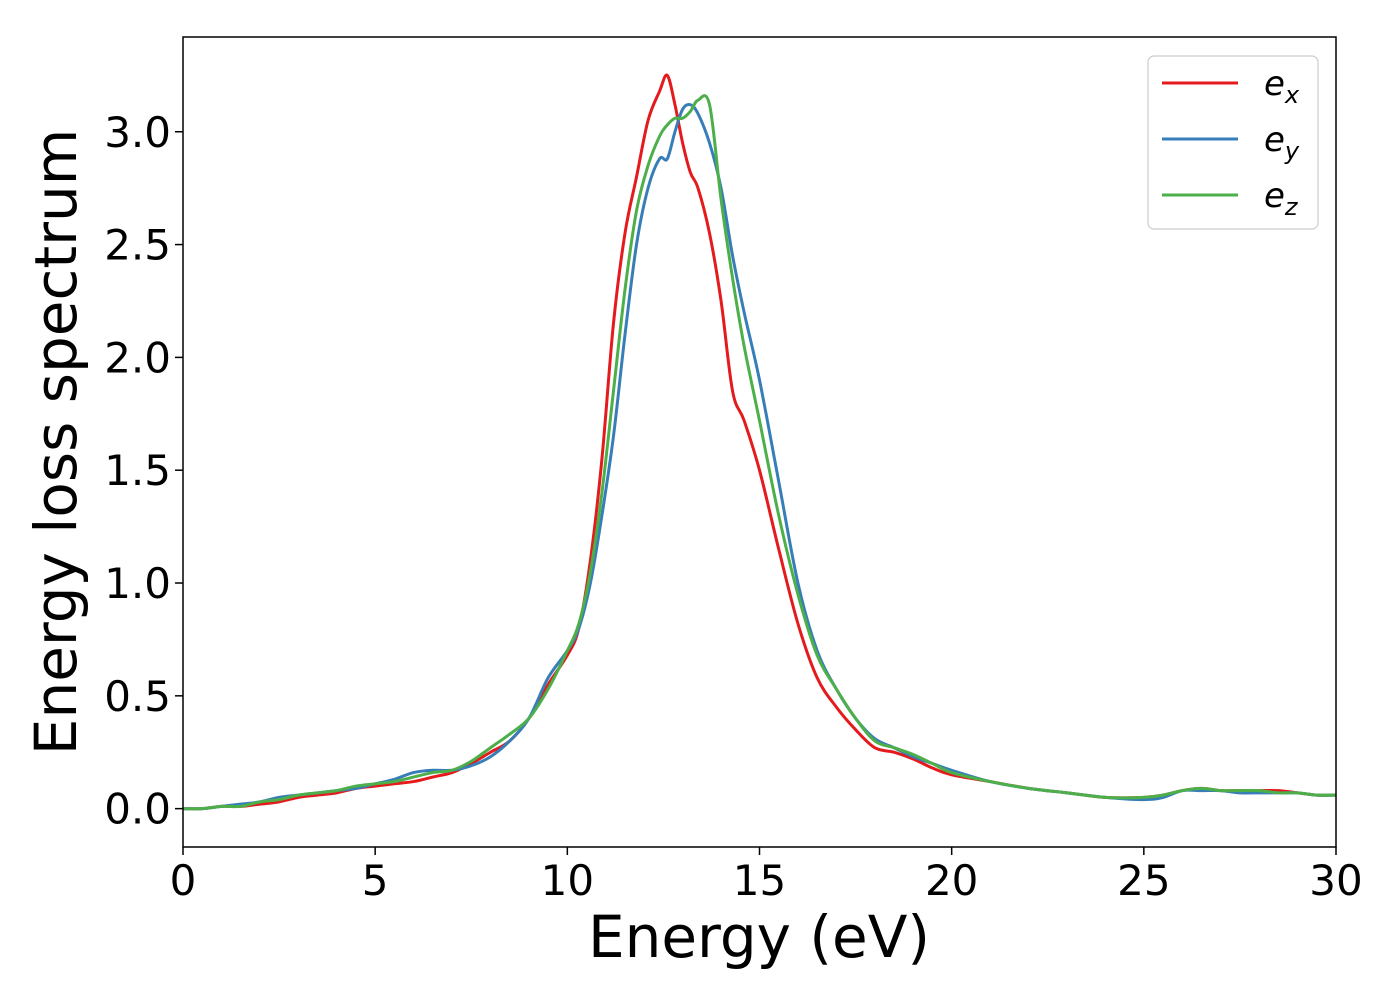 Image resolution: width=1400 pixels, height=1000 pixels. What do you see at coordinates (759, 937) in the screenshot?
I see `x-axis-title: Energy (eV)` at bounding box center [759, 937].